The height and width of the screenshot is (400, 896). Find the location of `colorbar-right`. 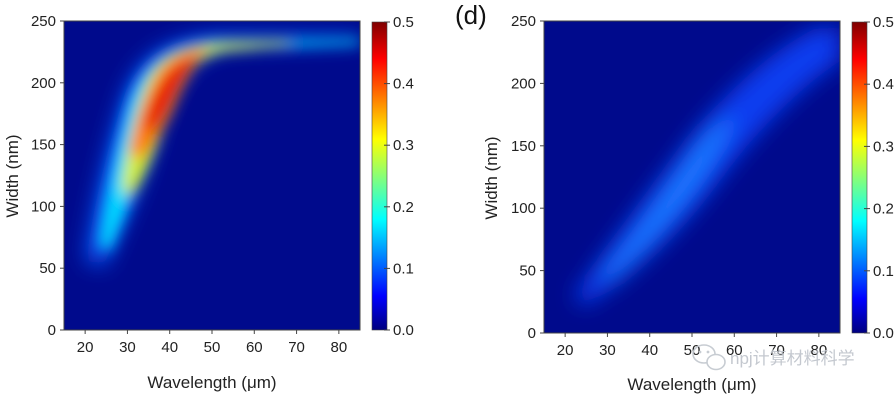

colorbar-right is located at coordinates (859, 177).